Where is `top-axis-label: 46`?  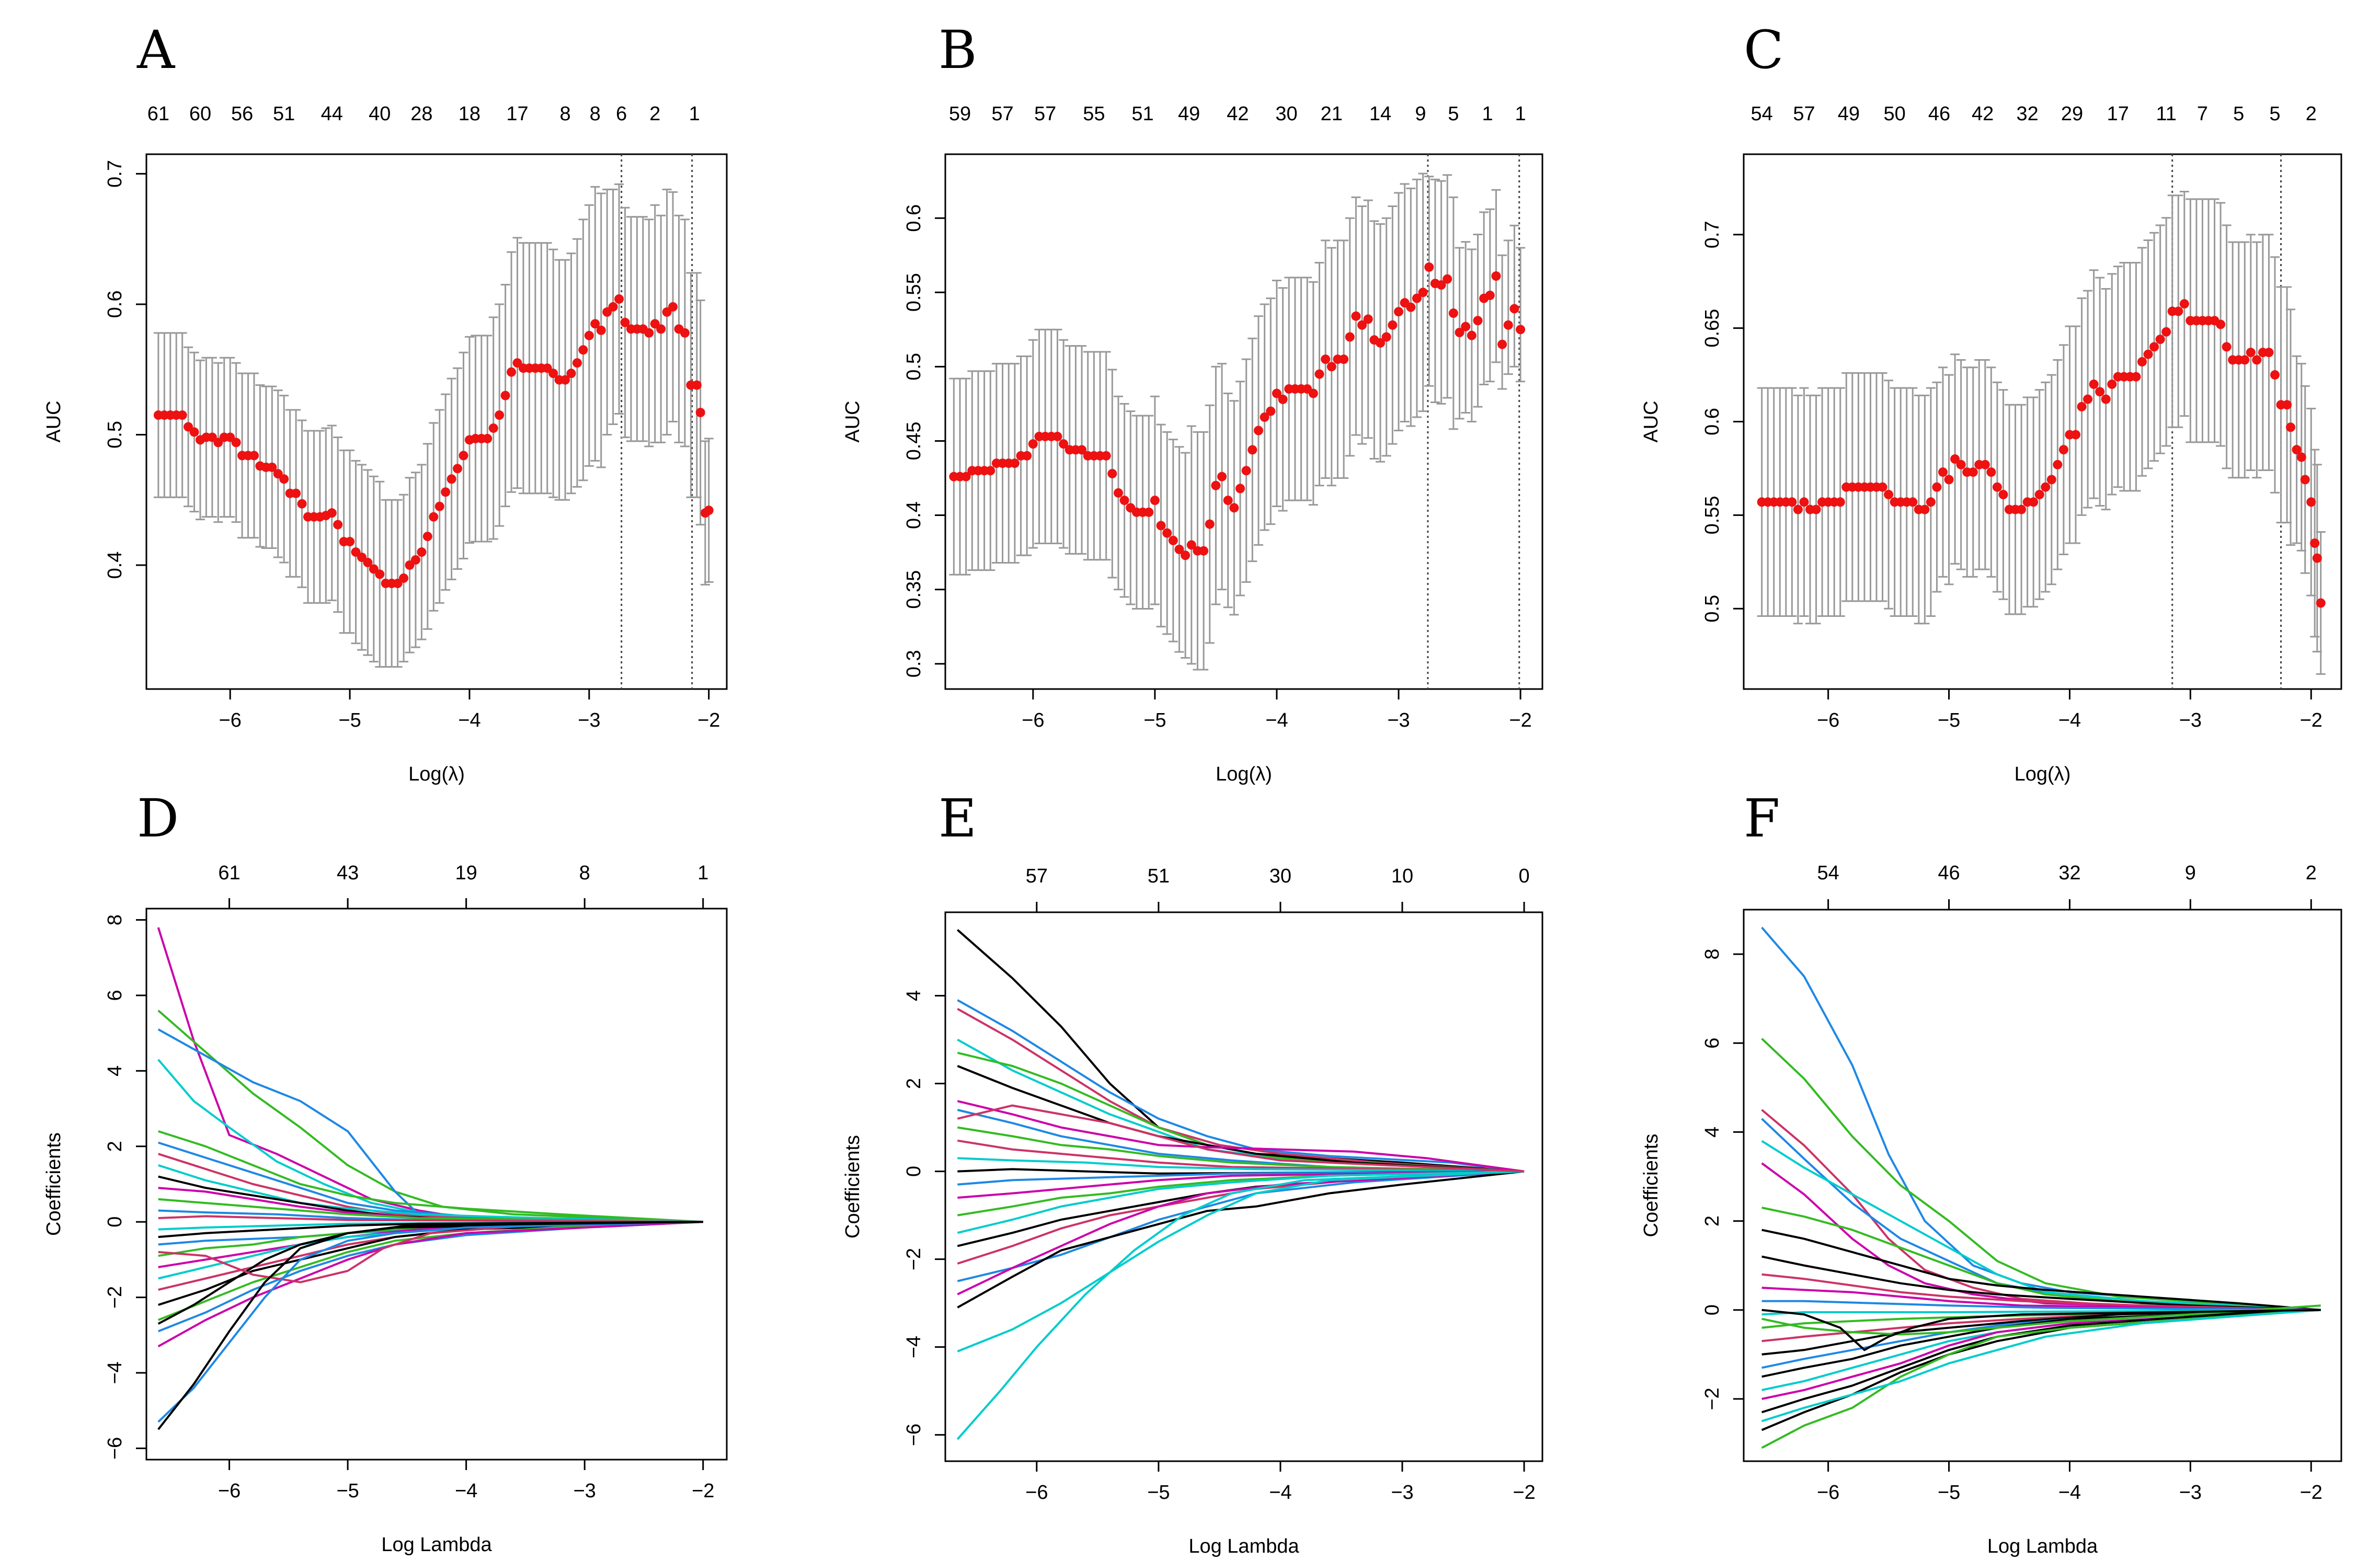 top-axis-label: 46 is located at coordinates (1949, 873).